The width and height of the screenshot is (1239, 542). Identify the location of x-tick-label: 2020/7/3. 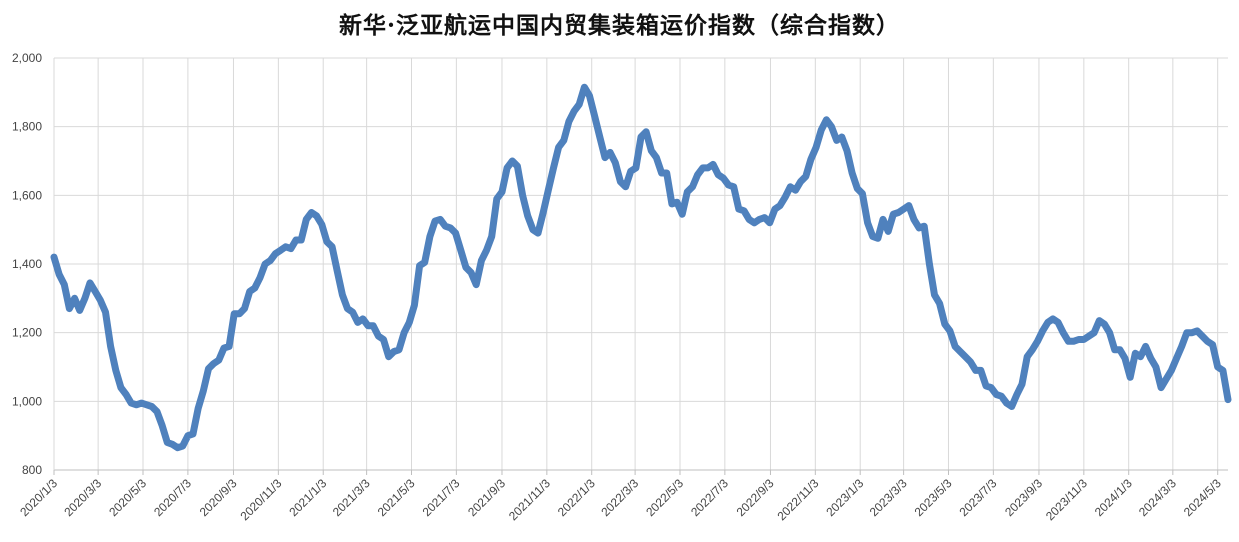
(172, 497).